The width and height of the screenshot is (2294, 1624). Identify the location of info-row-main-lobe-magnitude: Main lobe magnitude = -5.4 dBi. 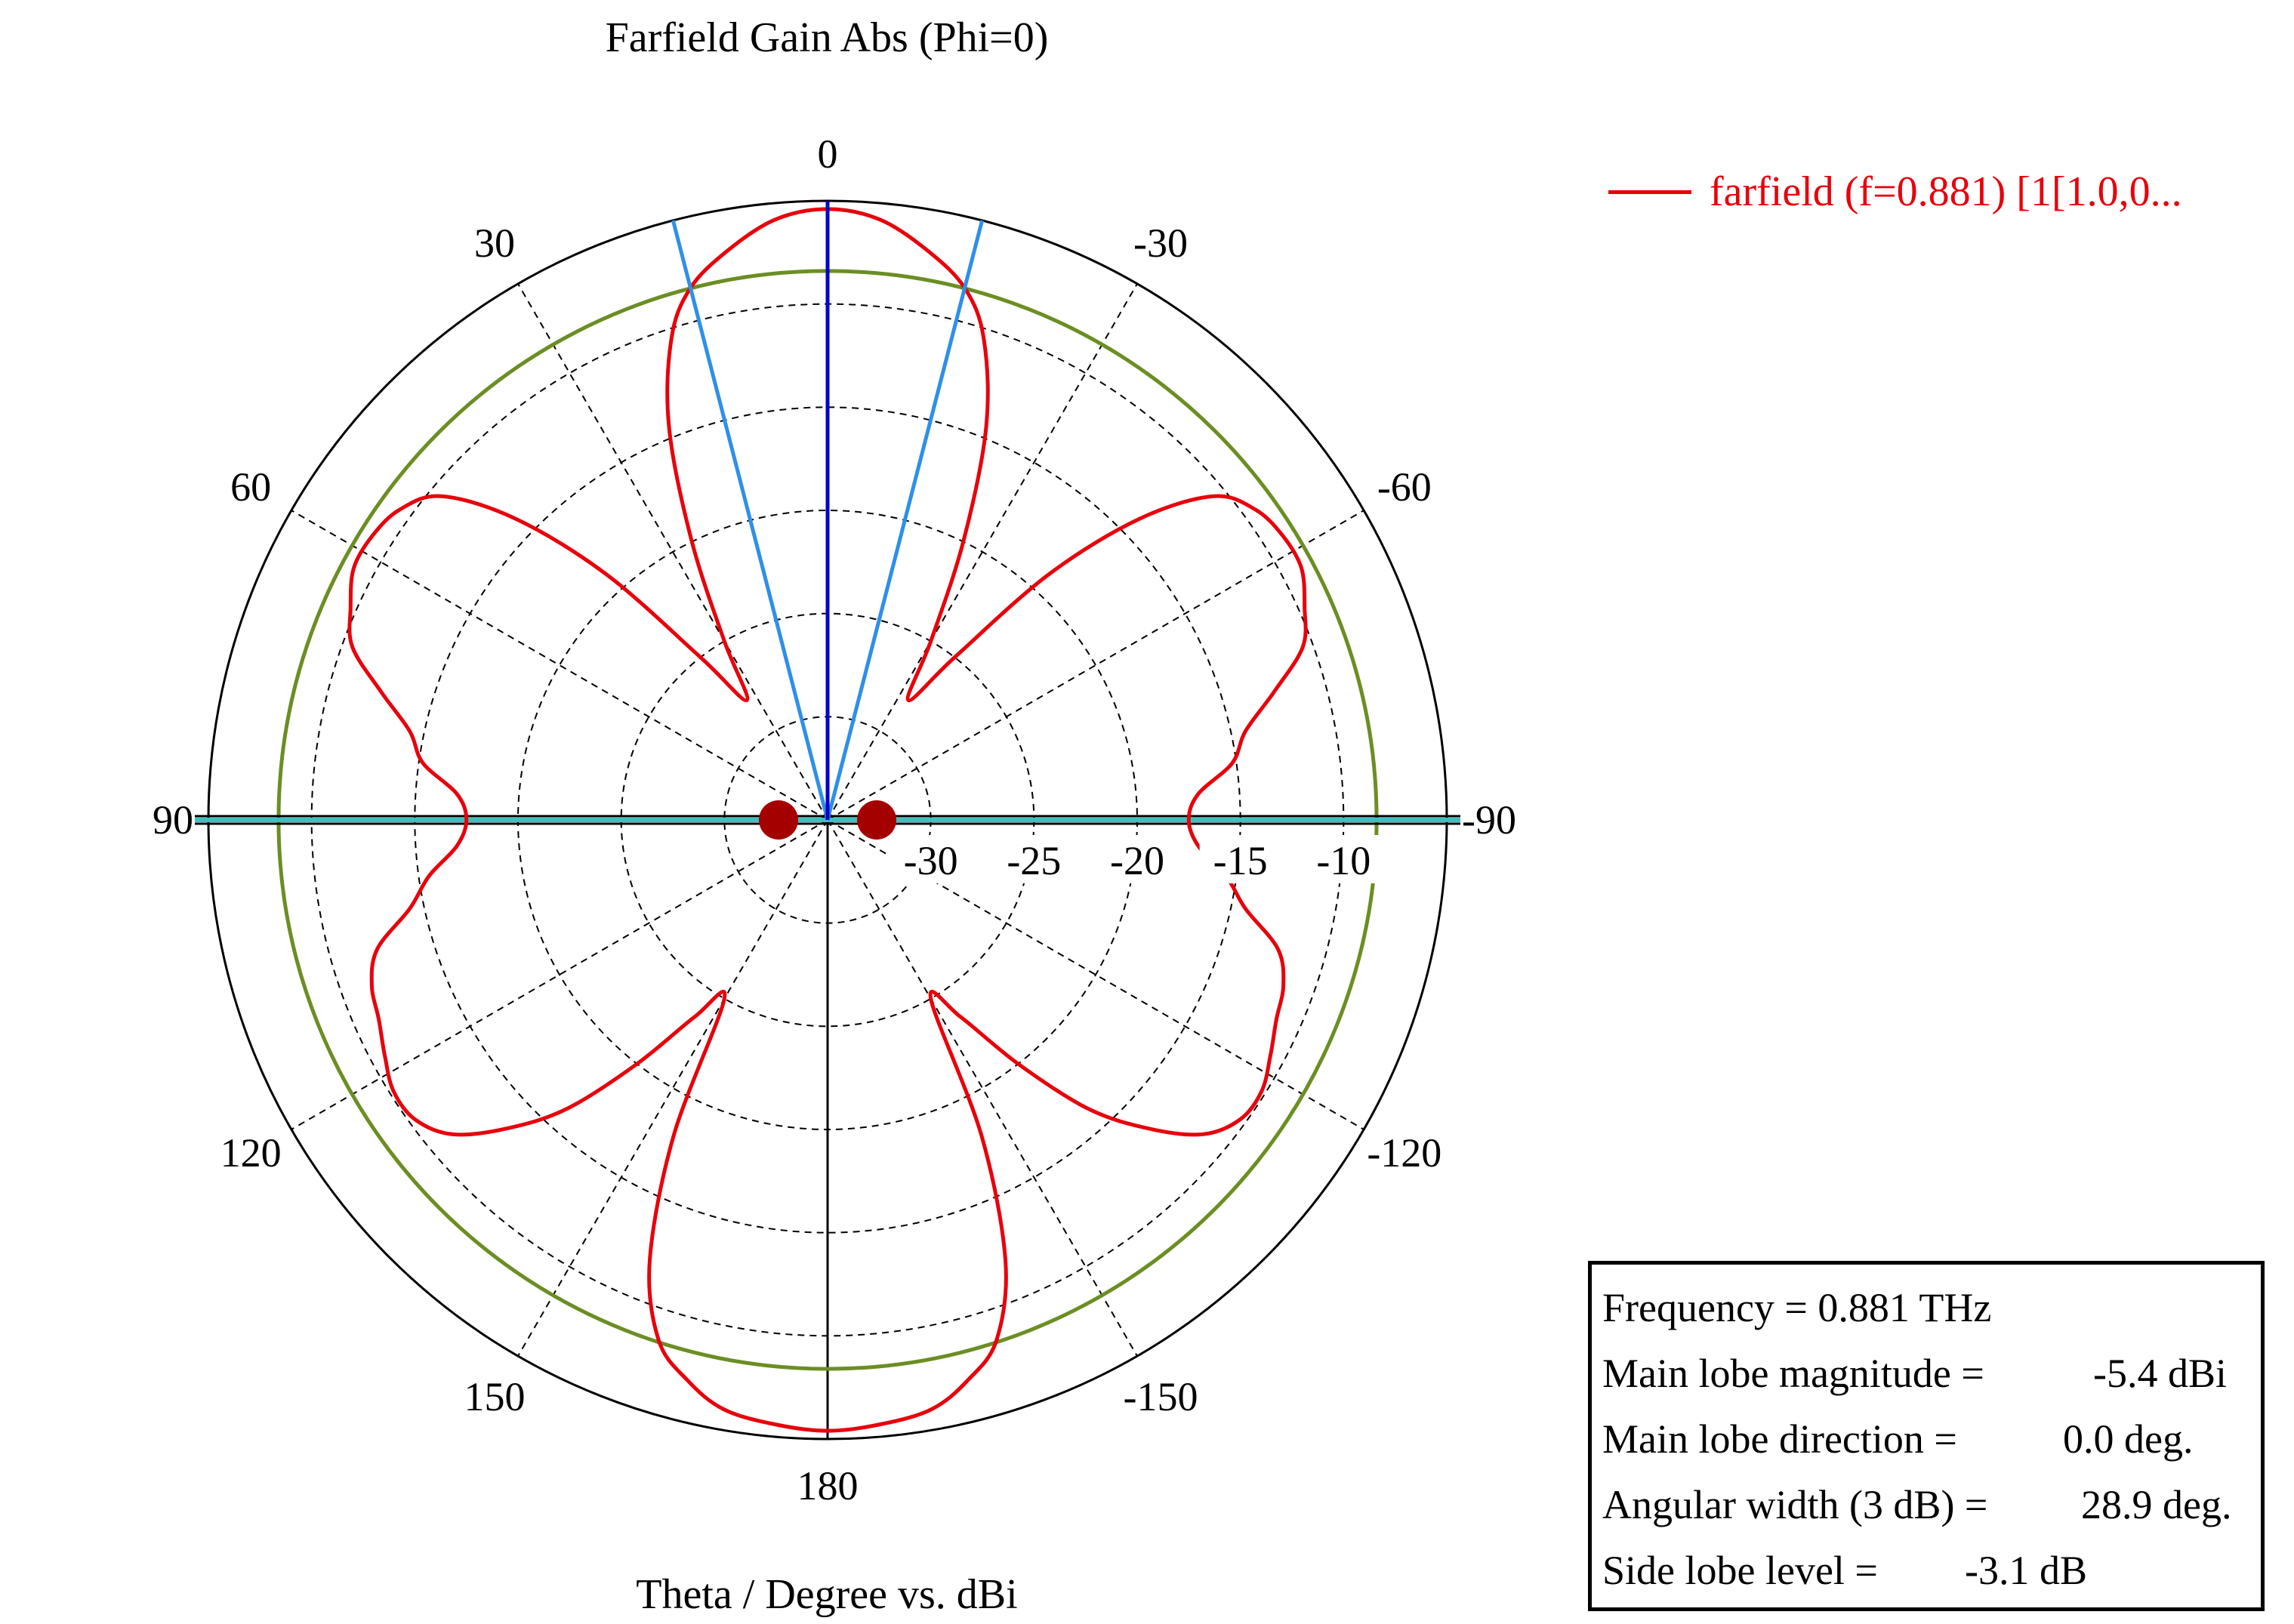
(1931, 1374).